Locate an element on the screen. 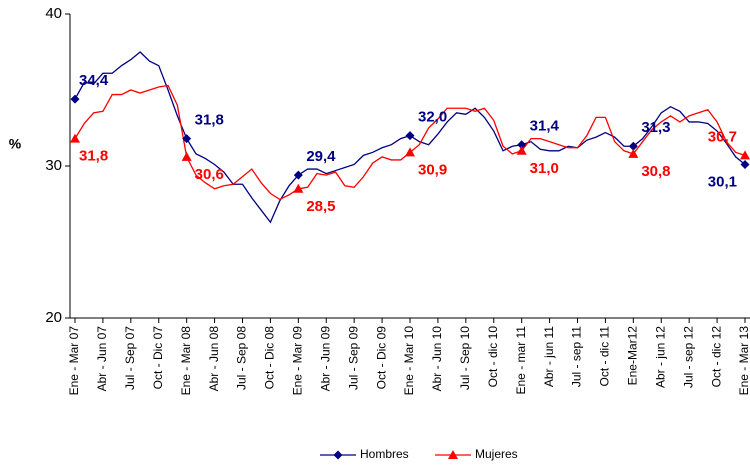 The width and height of the screenshot is (750, 466). value-label: 30,8 is located at coordinates (655, 171).